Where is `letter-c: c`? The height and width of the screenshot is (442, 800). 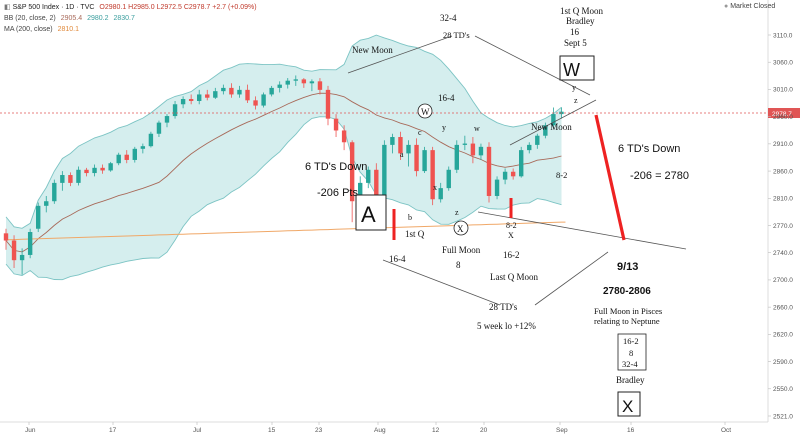 letter-c: c is located at coordinates (420, 132).